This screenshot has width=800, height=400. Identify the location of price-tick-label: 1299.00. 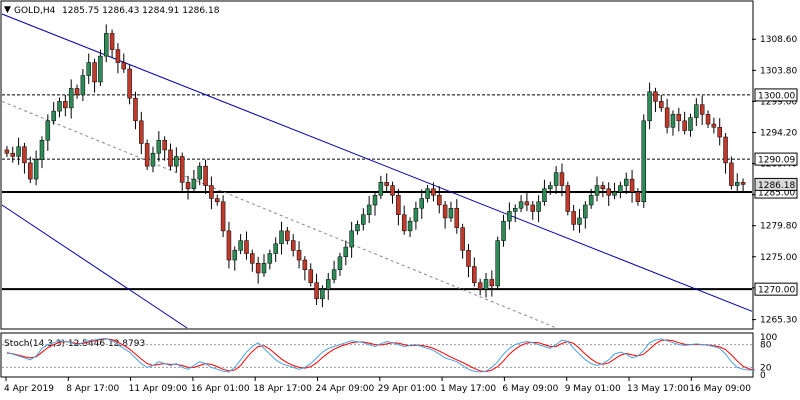
(778, 102).